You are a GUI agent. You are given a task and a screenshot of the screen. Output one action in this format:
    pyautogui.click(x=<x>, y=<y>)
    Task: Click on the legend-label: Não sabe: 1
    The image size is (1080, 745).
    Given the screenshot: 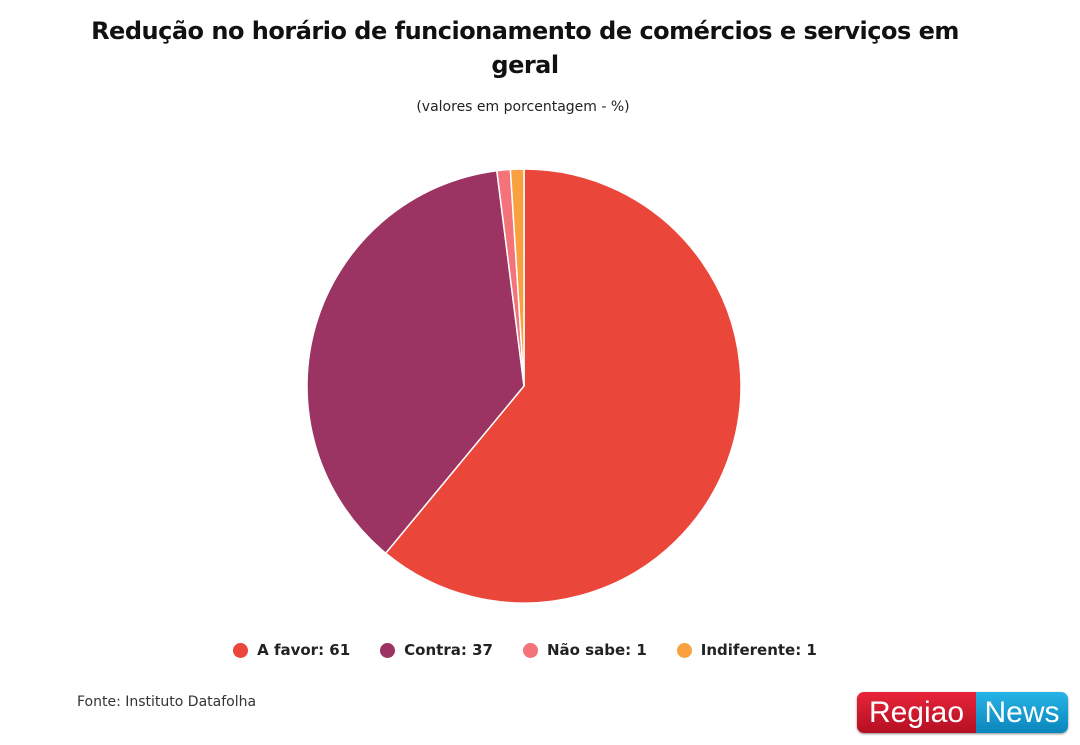 What is the action you would take?
    pyautogui.click(x=596, y=650)
    